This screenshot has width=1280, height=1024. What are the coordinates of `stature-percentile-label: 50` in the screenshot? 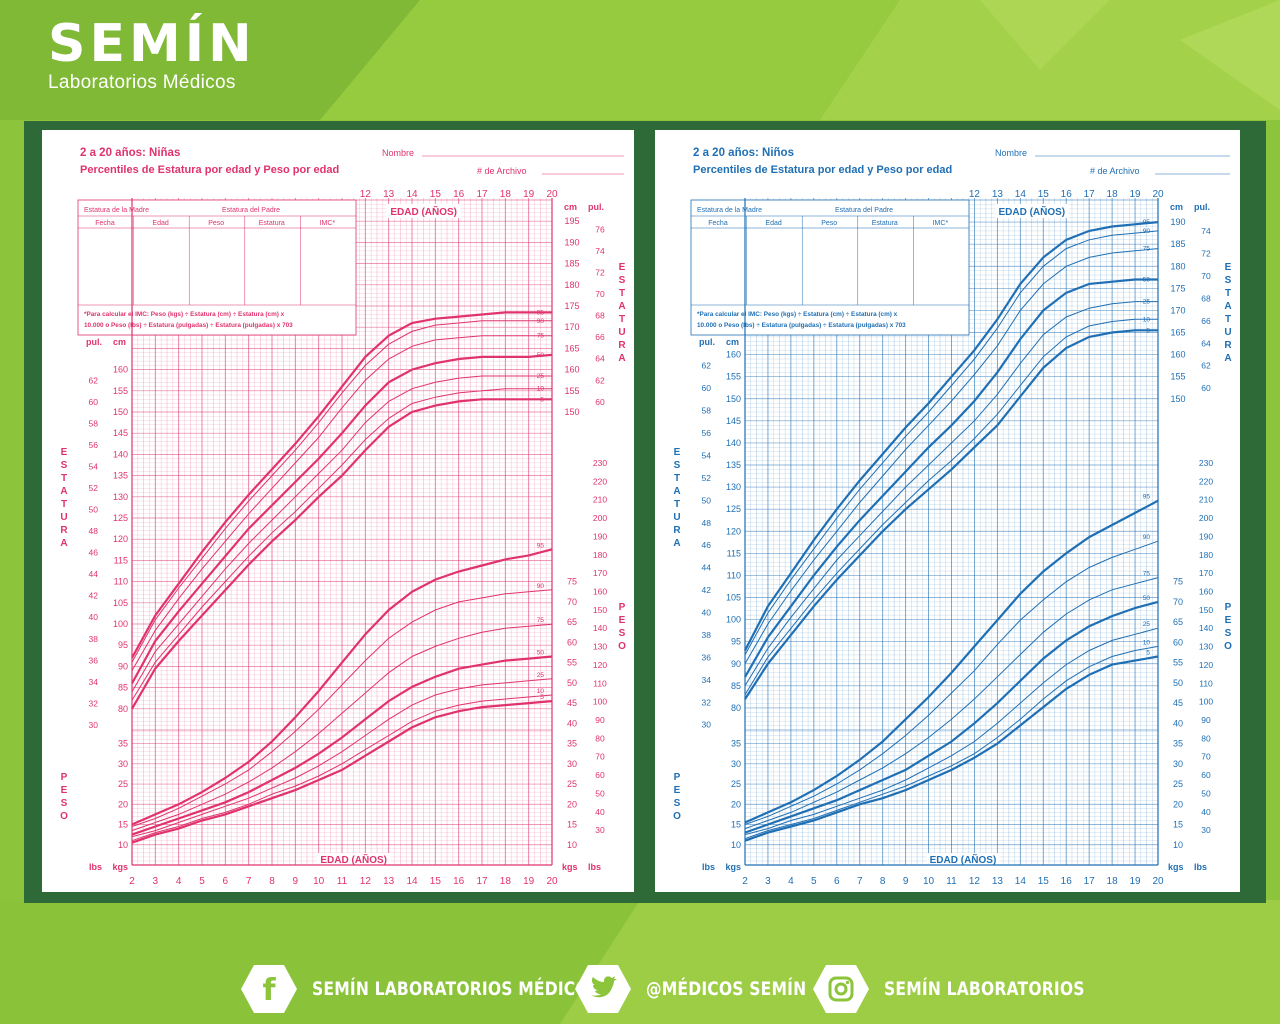 It's located at (1147, 280).